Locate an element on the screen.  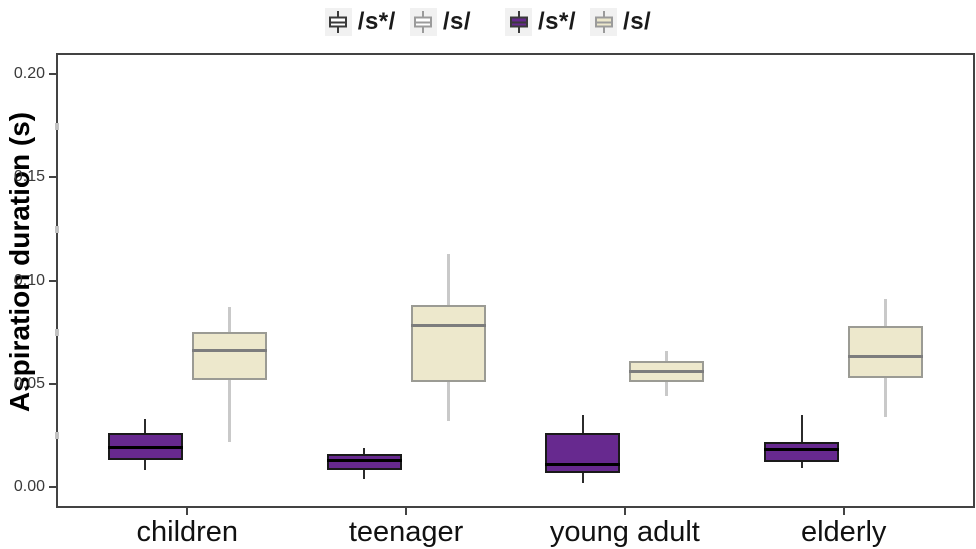
chart-legend: /s*/ /s/ /s*/ /s/ is located at coordinates (488, 22).